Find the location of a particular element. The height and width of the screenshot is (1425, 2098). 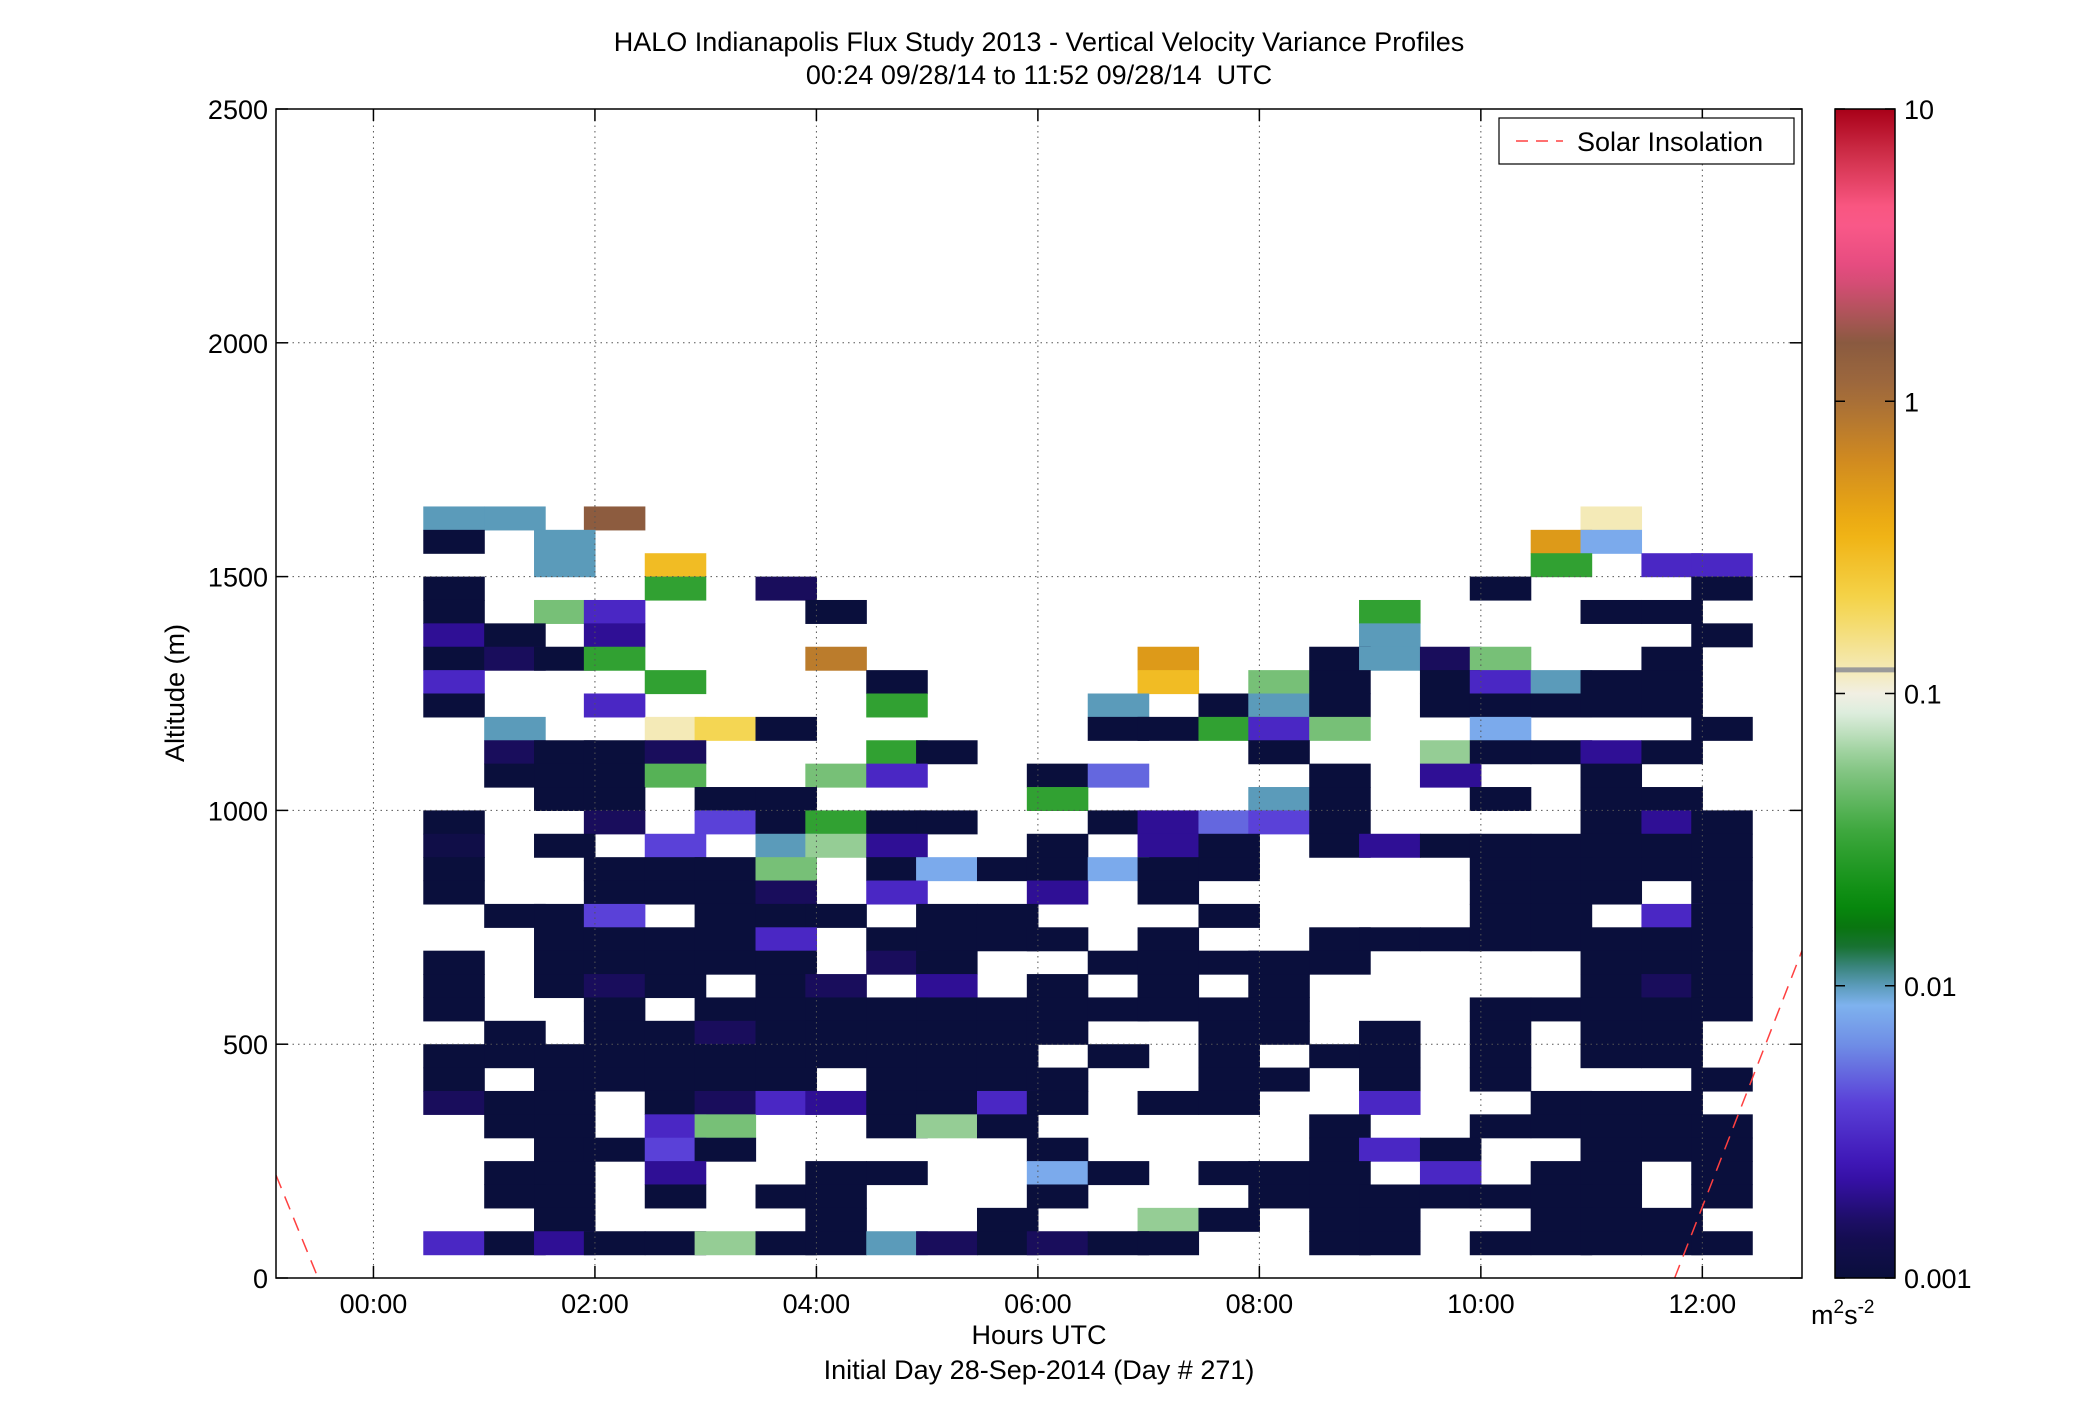

colorbar: 0.001 0.01 0.1 1 10 m2s-2 is located at coordinates (1891, 712).